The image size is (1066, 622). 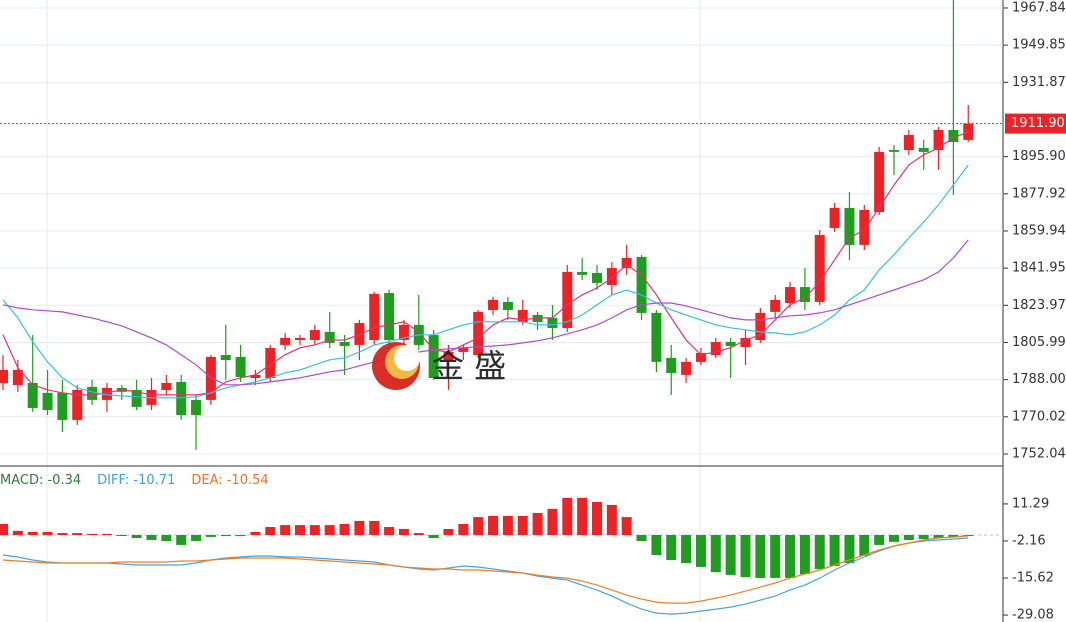 I want to click on legend: MACD: -0.34 DIFF: -10.71 DEA: -10.54, so click(x=134, y=480).